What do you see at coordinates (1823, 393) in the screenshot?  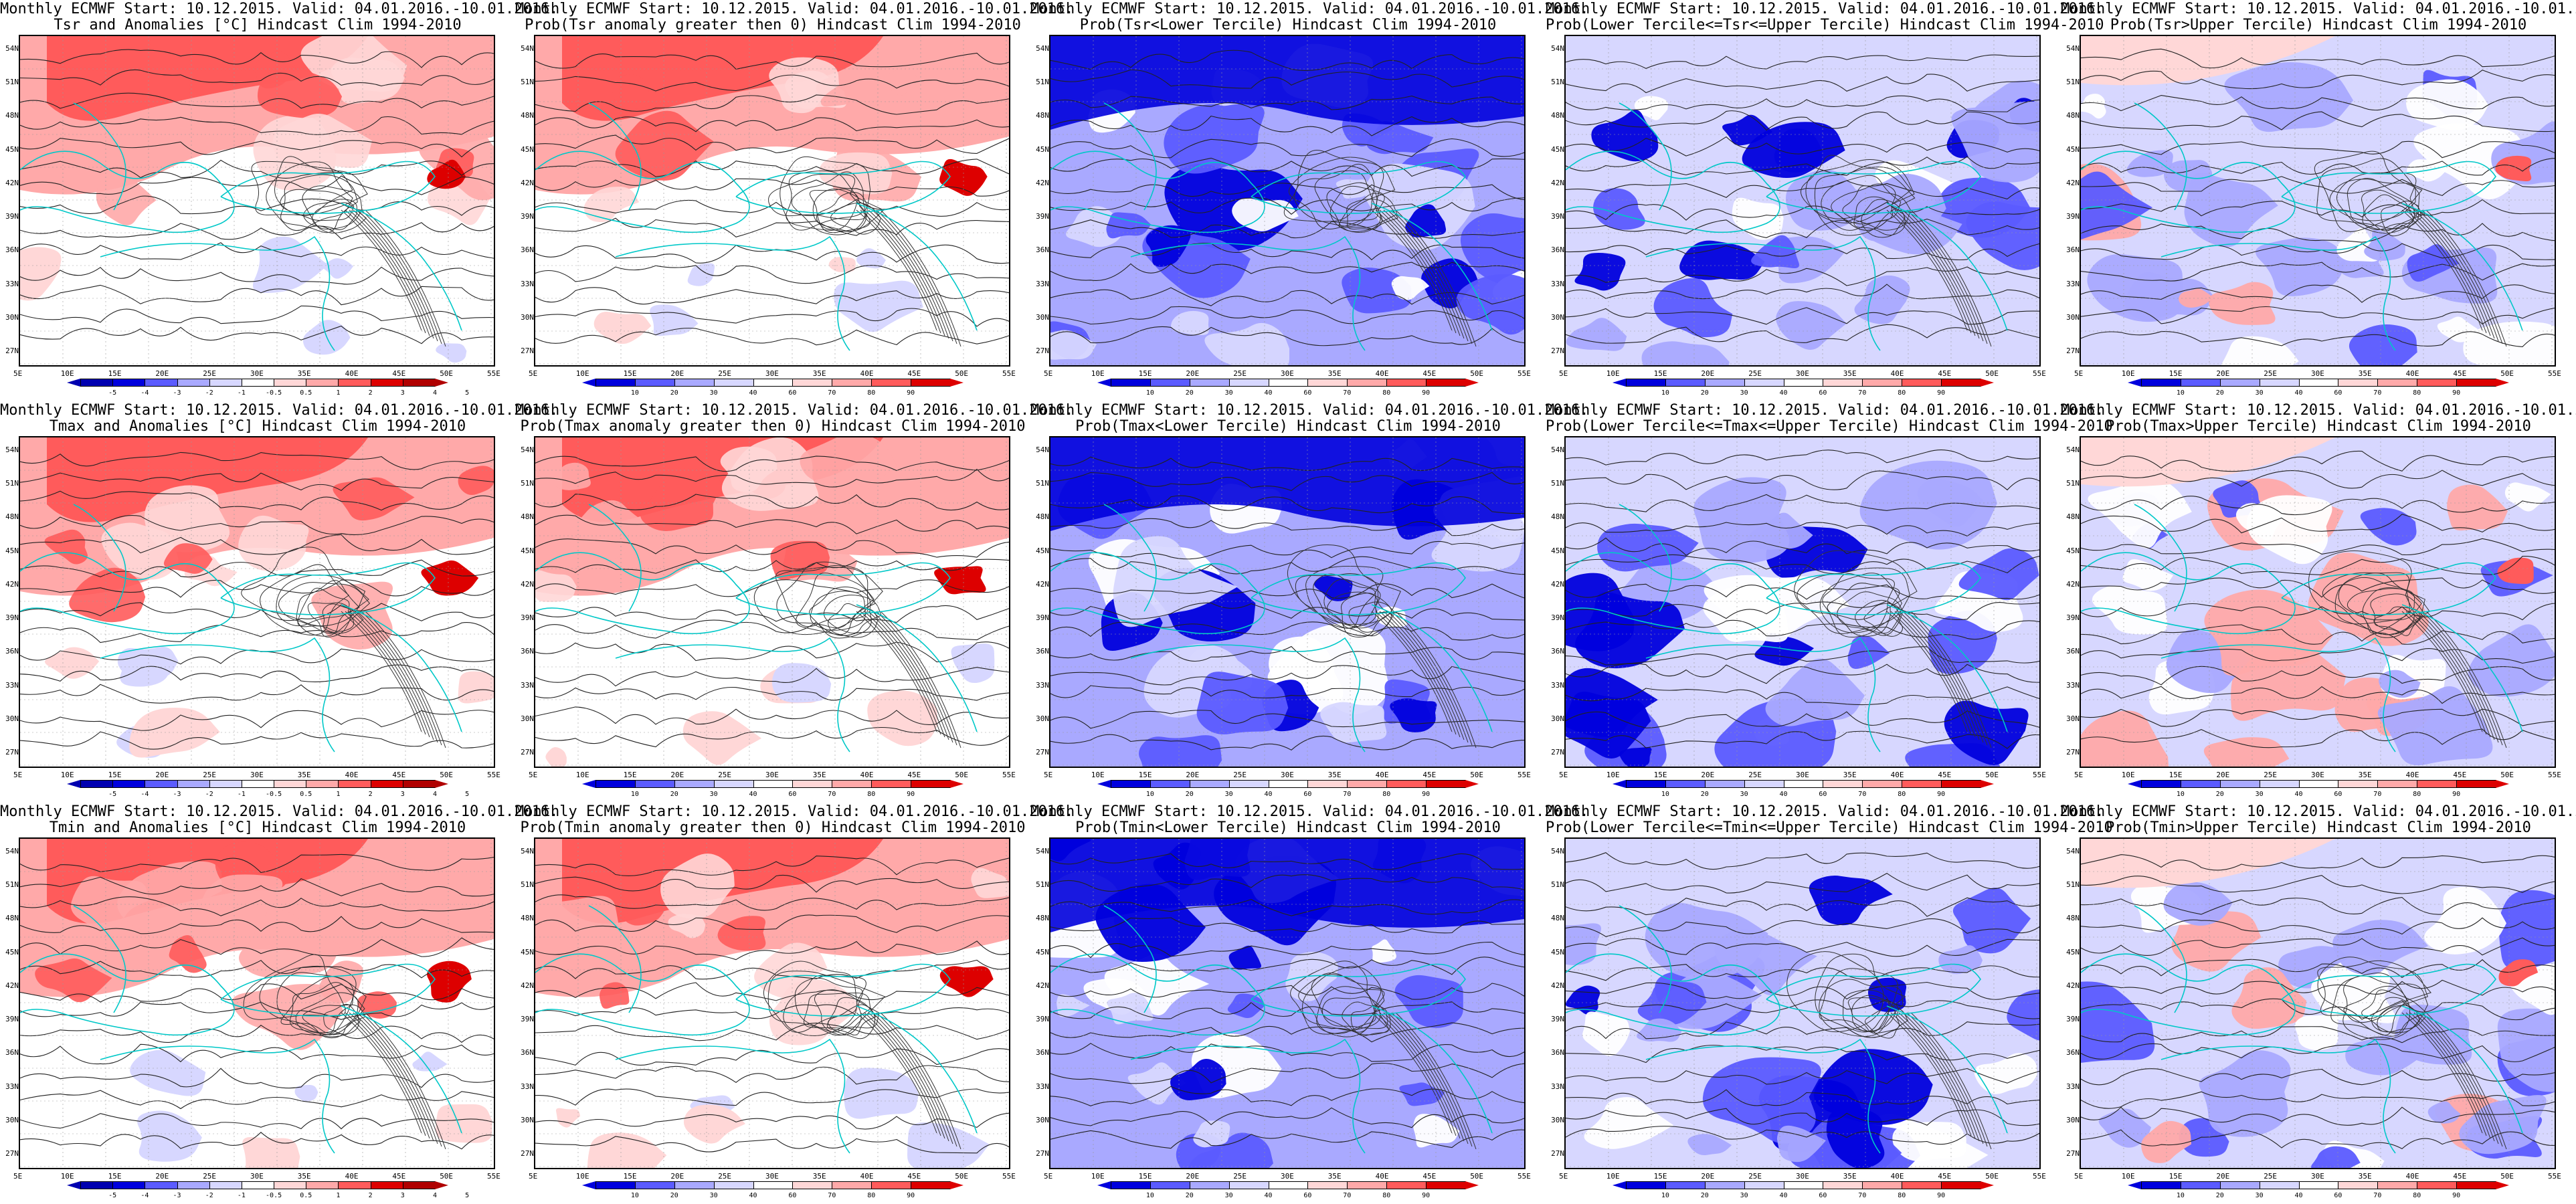 I see `colorbar-tick-label: 60` at bounding box center [1823, 393].